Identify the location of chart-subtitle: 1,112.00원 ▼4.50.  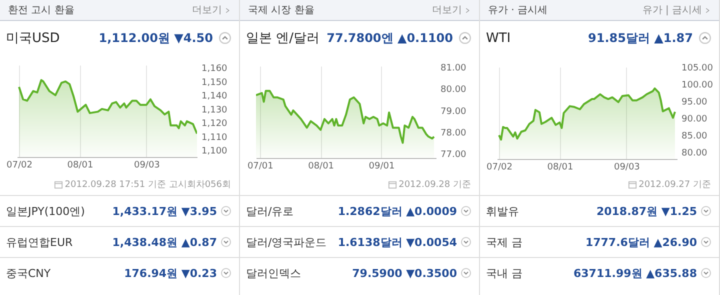
(155, 38).